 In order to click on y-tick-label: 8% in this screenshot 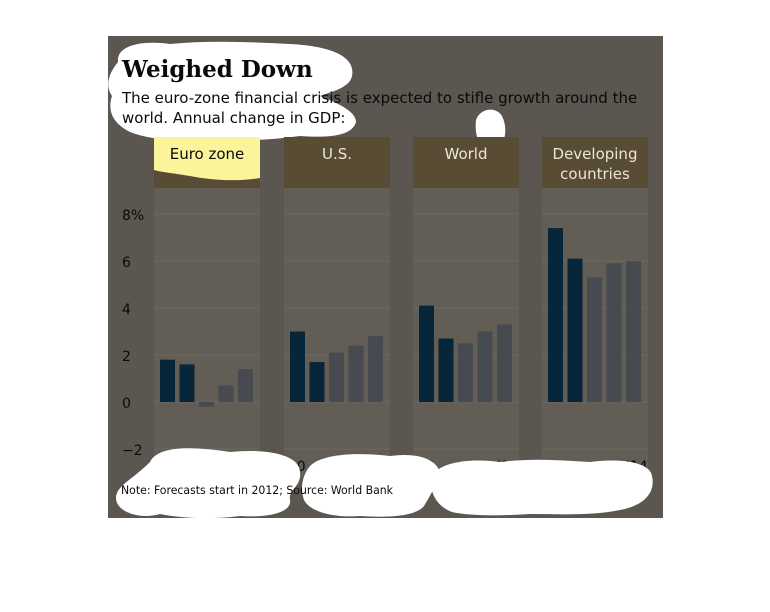, I will do `click(133, 216)`.